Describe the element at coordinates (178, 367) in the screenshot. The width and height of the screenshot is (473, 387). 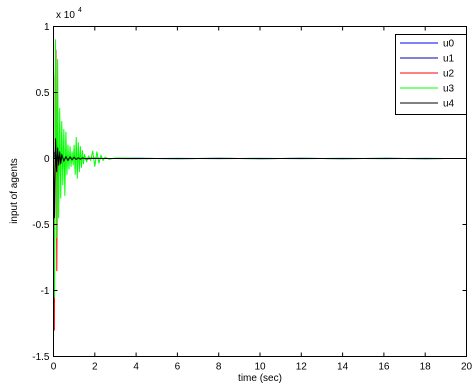
I see `x-tick-label: 6` at that location.